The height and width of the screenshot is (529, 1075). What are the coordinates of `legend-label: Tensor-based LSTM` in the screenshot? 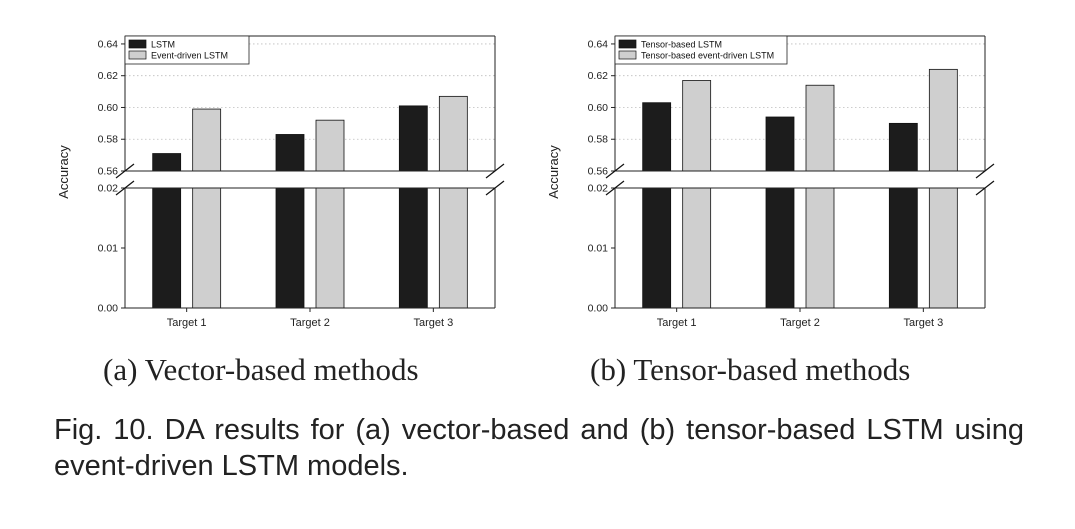 It's located at (681, 45).